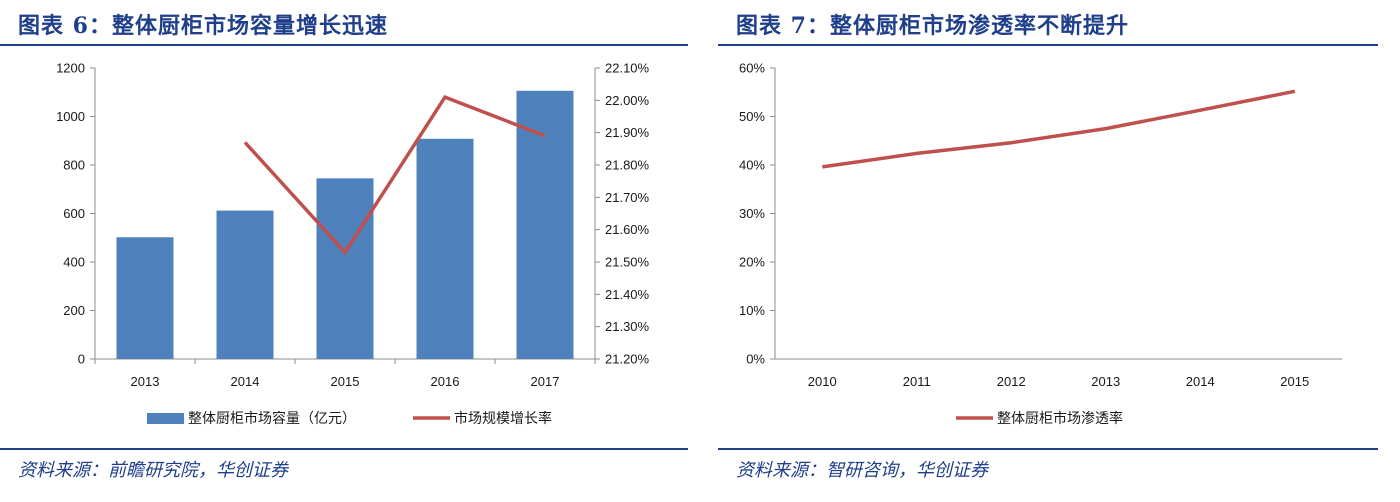 Image resolution: width=1400 pixels, height=502 pixels. Describe the element at coordinates (153, 470) in the screenshot. I see `source-note: 资料来源：前瞻研究院，华创证券` at that location.